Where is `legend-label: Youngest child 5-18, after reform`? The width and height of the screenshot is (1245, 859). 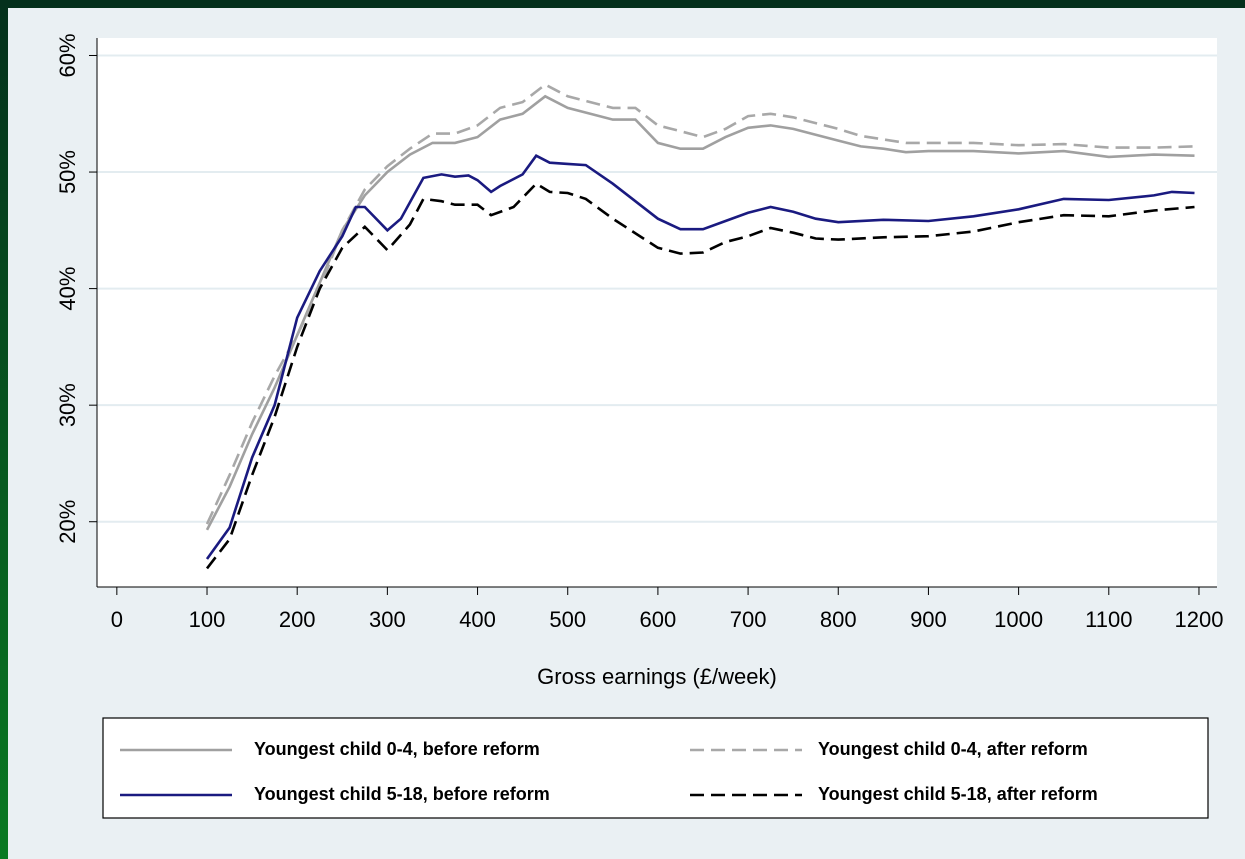
legend-label: Youngest child 5-18, after reform is located at coordinates (958, 794).